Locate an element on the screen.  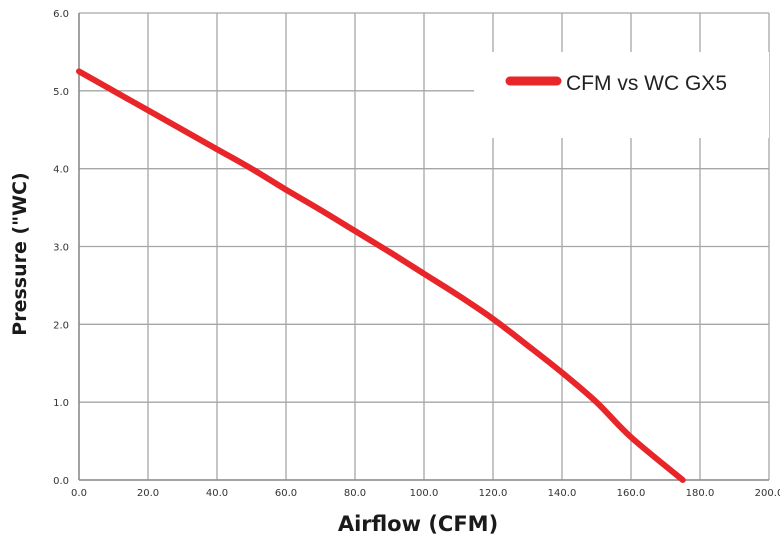
y-tick-label: 4.0 is located at coordinates (61, 170).